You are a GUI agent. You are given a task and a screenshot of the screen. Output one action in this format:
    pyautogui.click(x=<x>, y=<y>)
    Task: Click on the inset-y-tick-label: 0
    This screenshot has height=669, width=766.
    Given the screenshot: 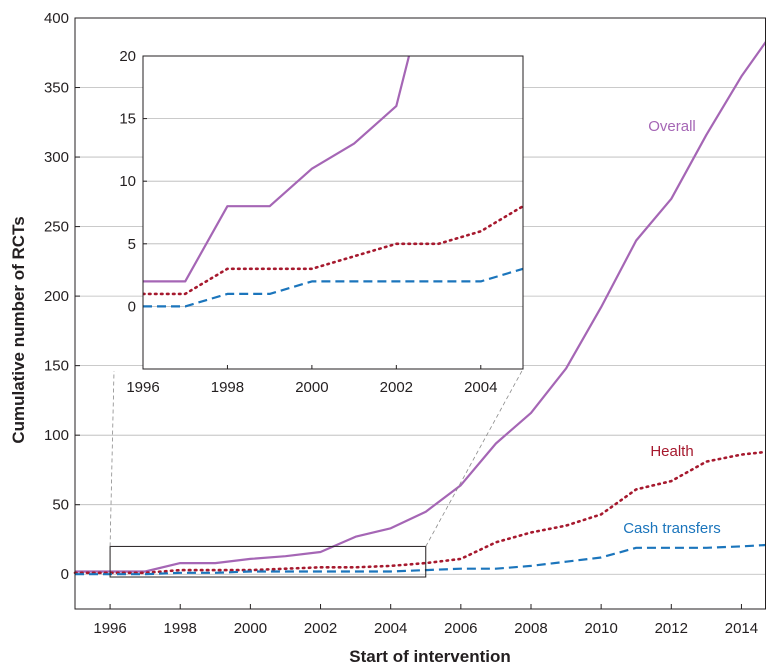 What is the action you would take?
    pyautogui.click(x=132, y=306)
    